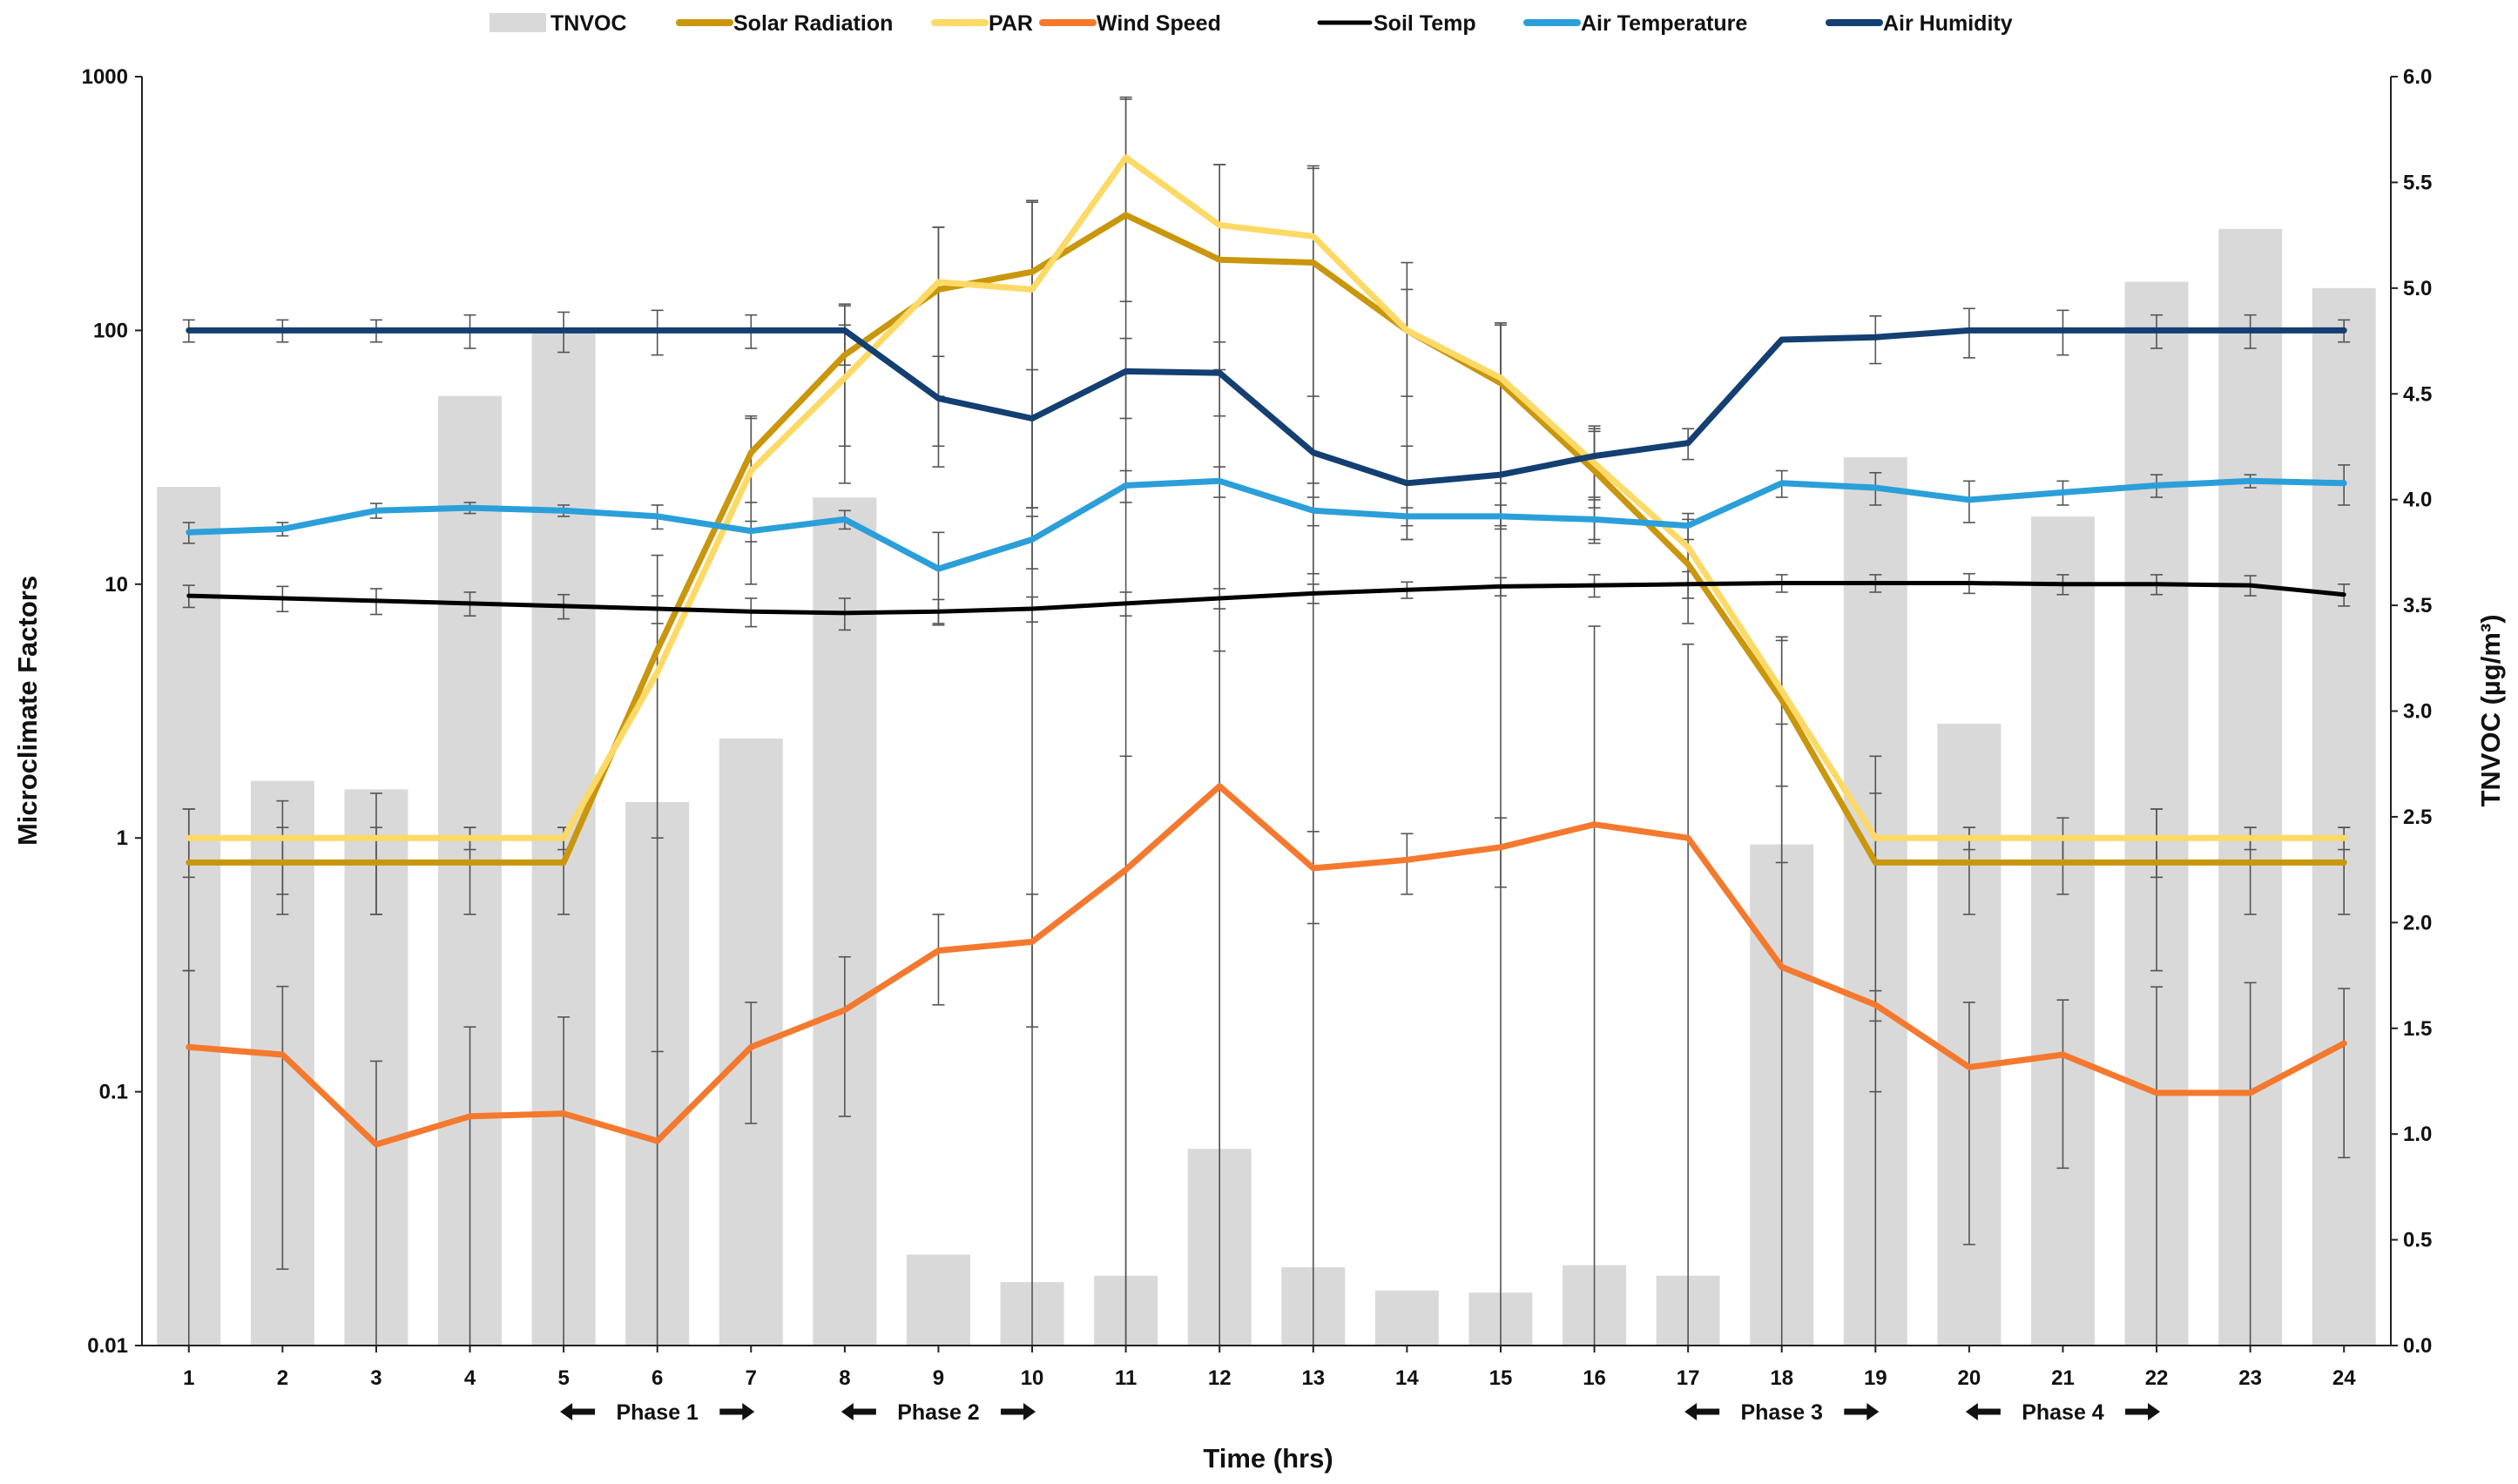 This screenshot has height=1484, width=2518. What do you see at coordinates (1594, 1378) in the screenshot?
I see `x-tick-label: 16` at bounding box center [1594, 1378].